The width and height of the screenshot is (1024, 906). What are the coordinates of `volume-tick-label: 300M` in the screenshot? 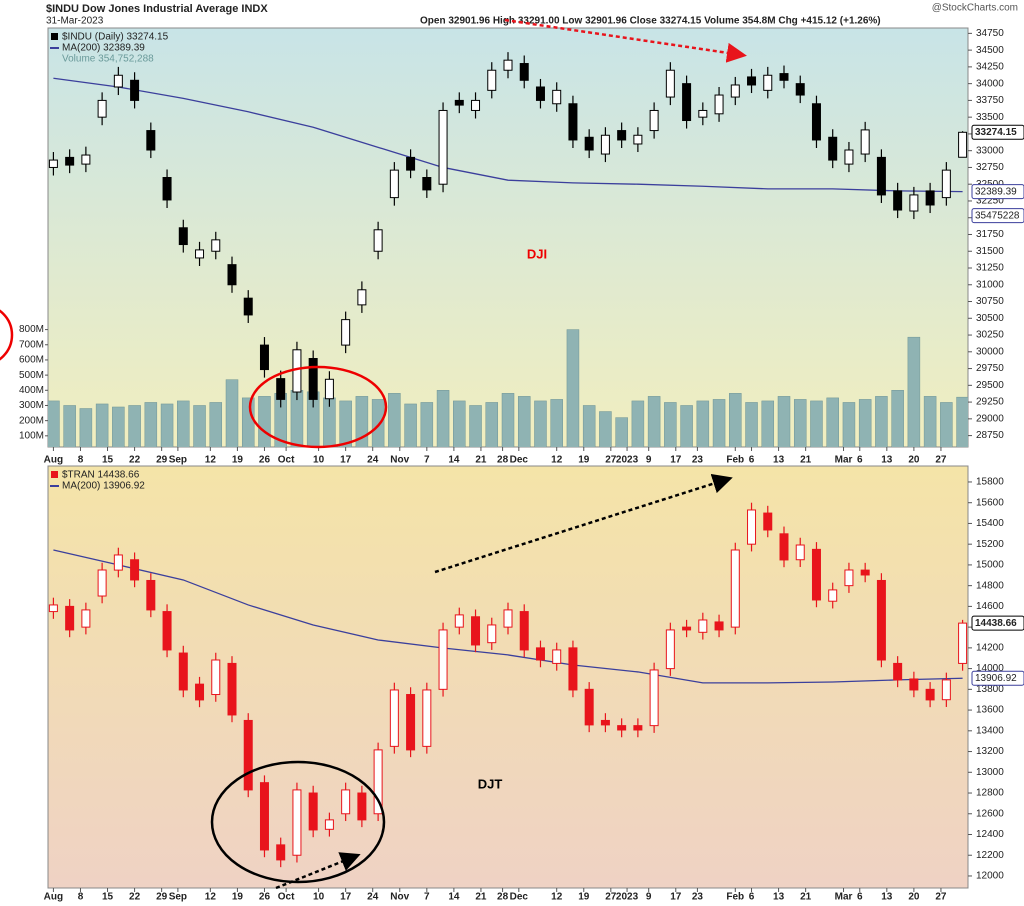 It's located at (31, 405).